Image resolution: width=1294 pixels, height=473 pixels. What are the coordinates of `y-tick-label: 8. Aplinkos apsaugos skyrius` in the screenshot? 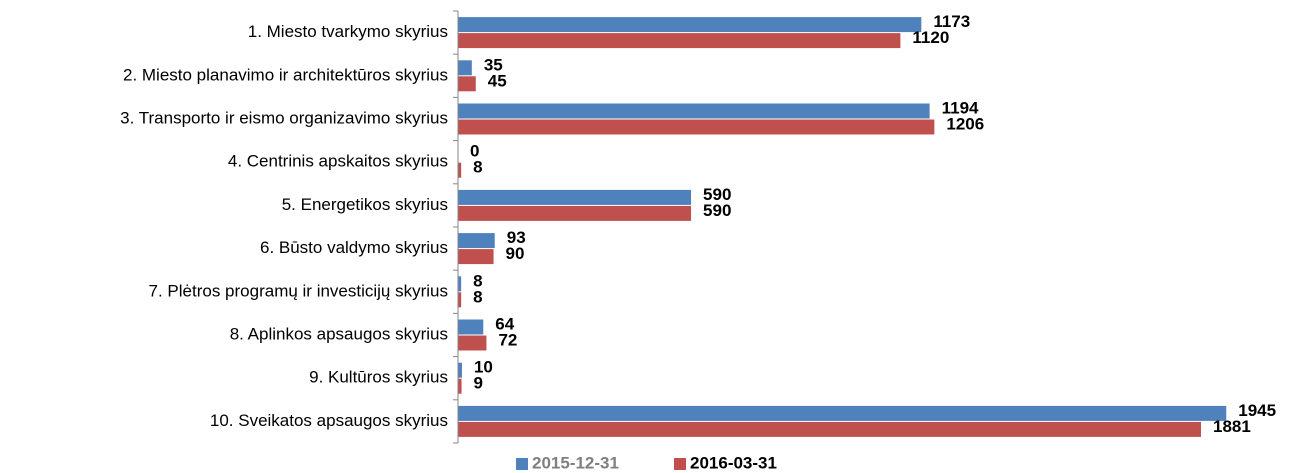 It's located at (339, 333).